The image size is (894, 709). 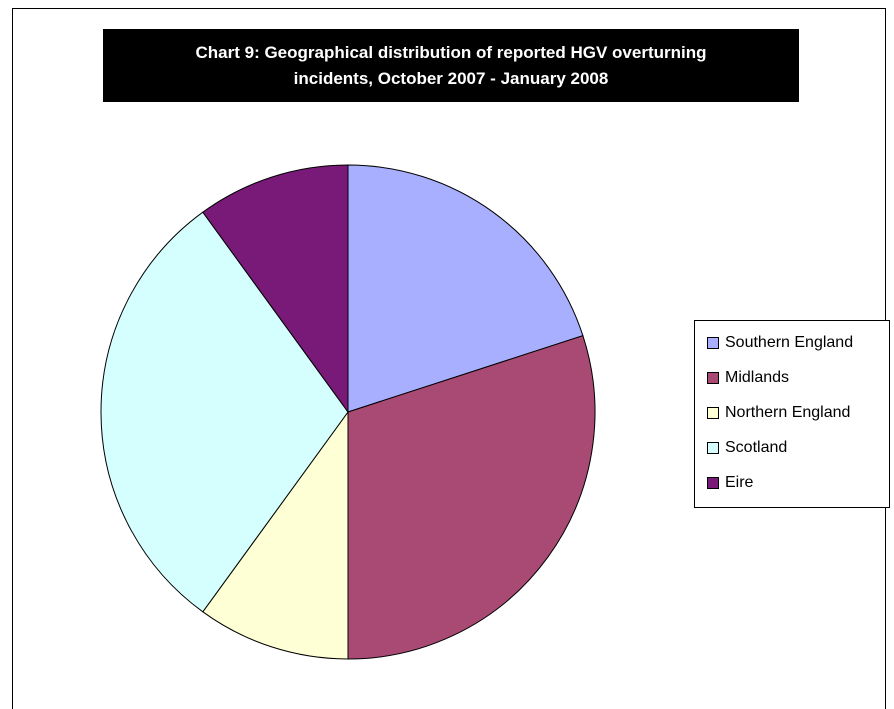 What do you see at coordinates (275, 289) in the screenshot?
I see `pie-slice-eire` at bounding box center [275, 289].